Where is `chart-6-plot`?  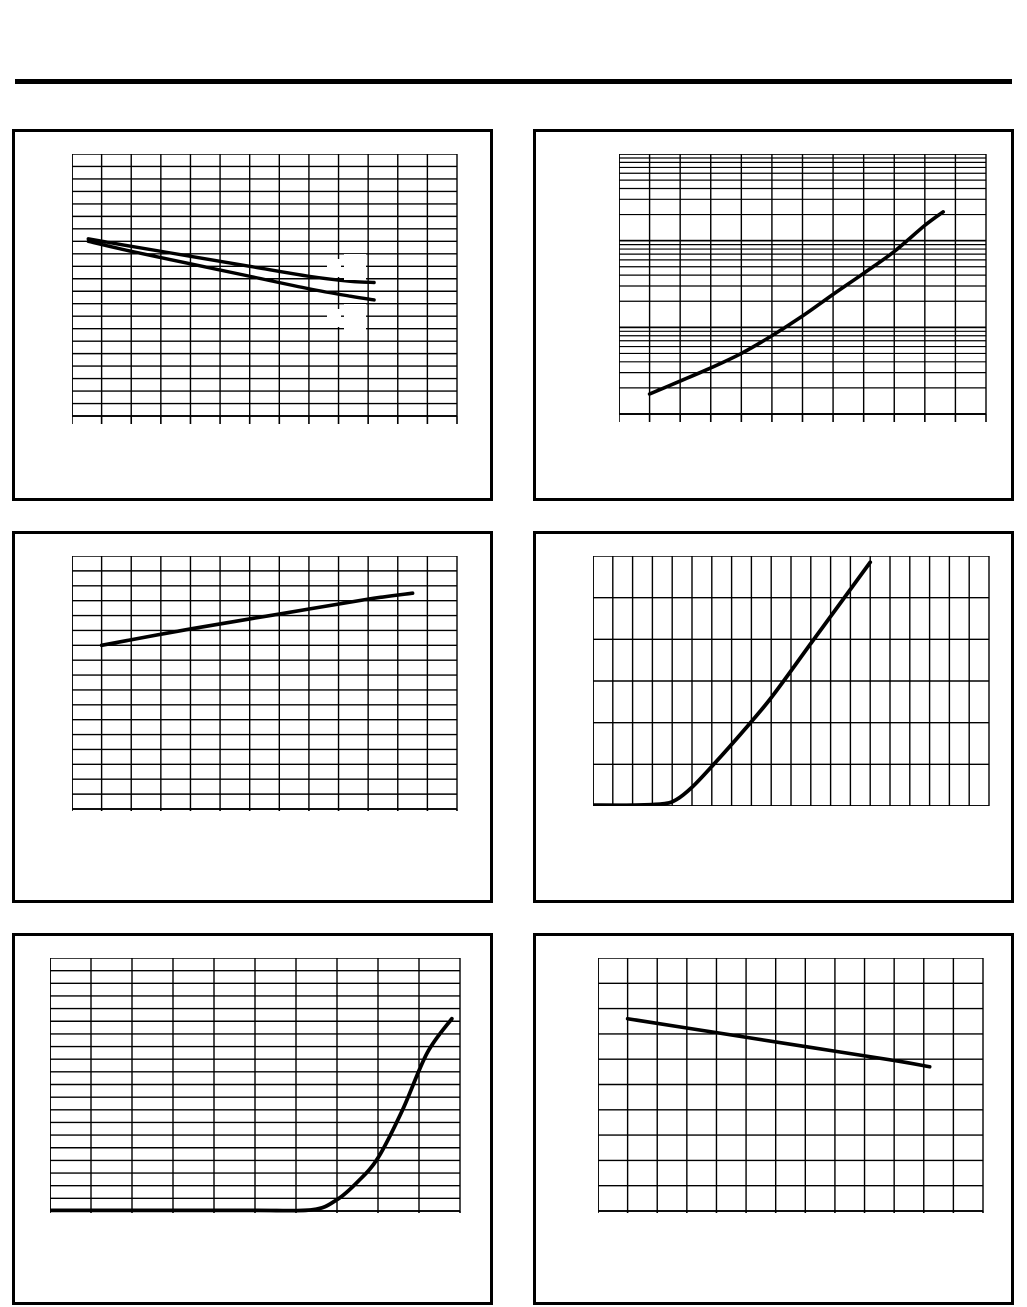 chart-6-plot is located at coordinates (793, 1085).